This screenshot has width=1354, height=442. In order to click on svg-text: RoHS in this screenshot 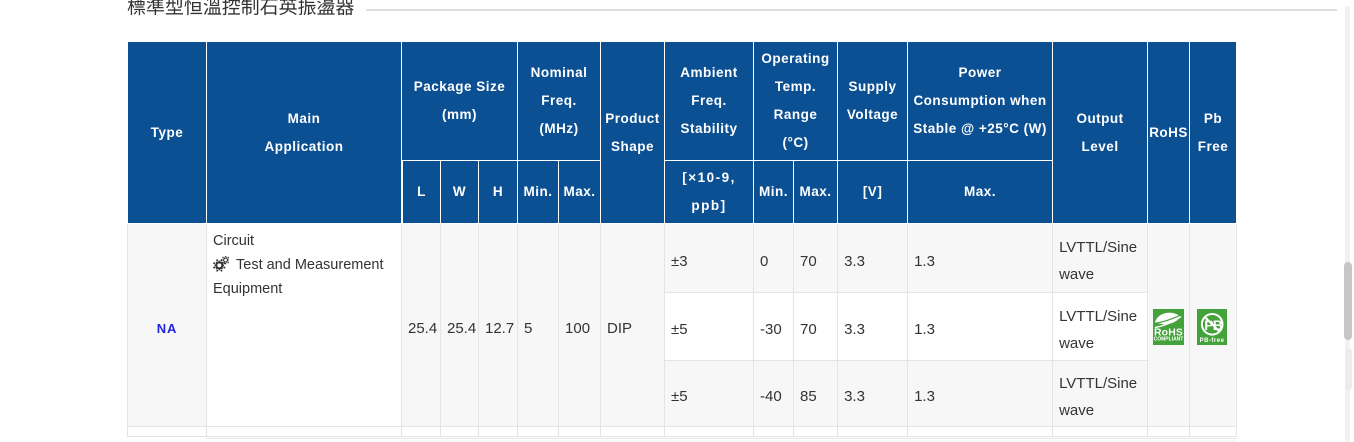, I will do `click(1168, 332)`.